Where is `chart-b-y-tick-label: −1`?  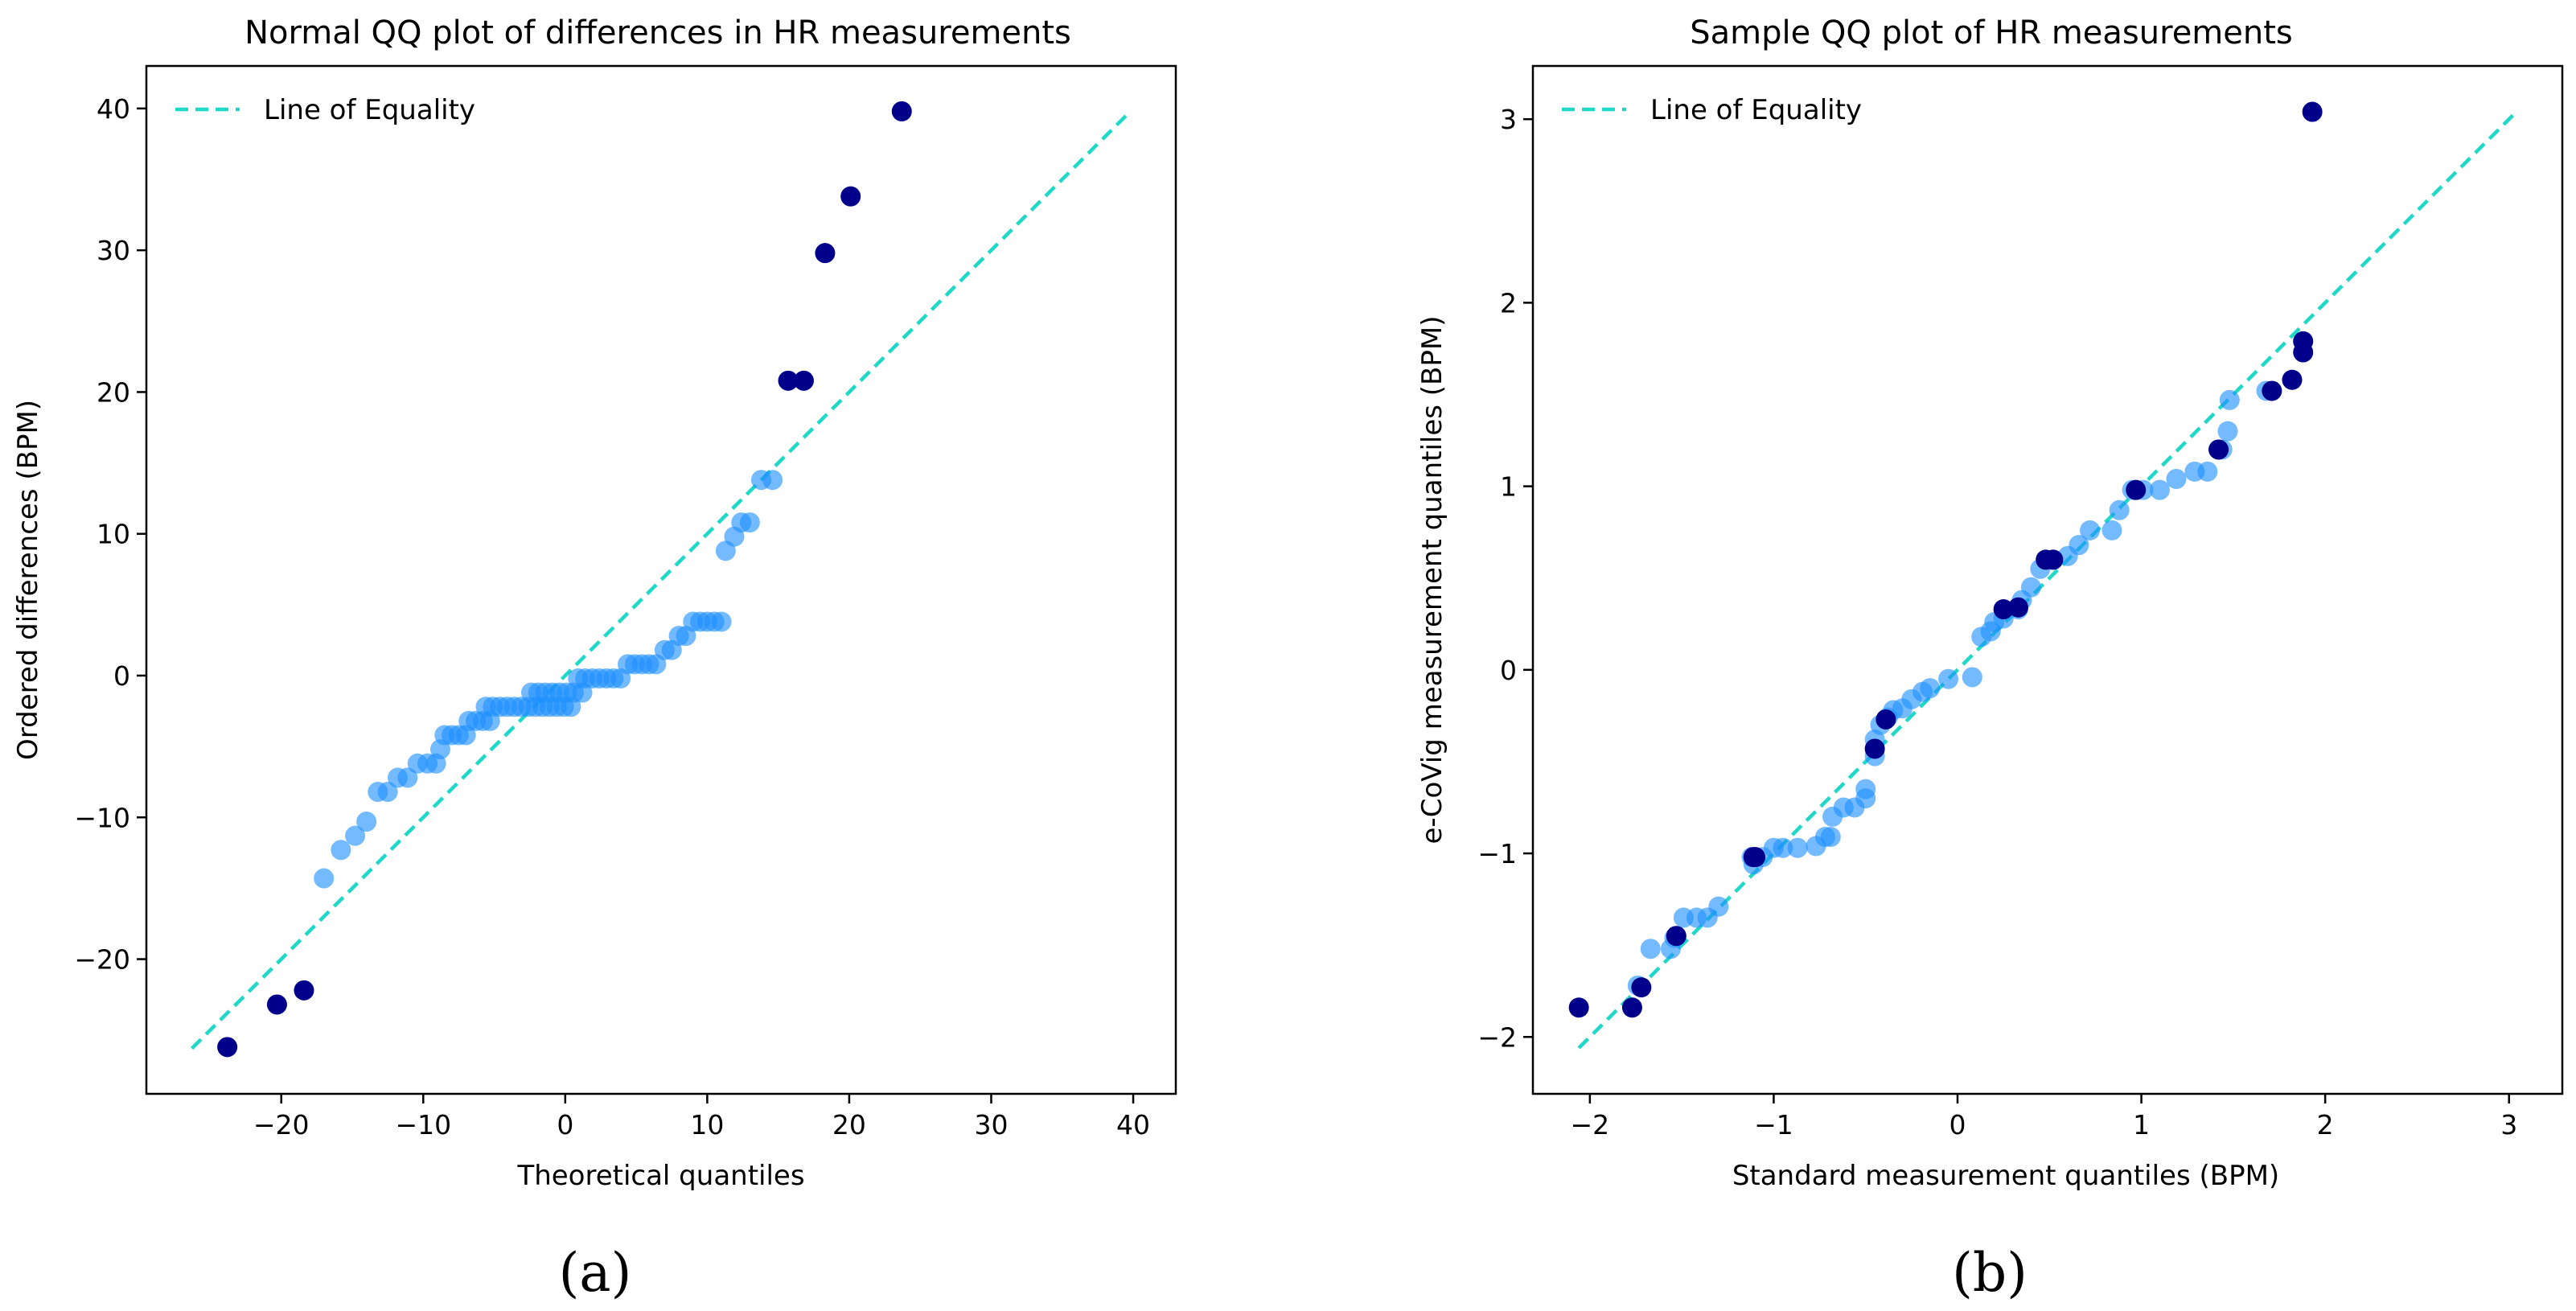
chart-b-y-tick-label: −1 is located at coordinates (1497, 854).